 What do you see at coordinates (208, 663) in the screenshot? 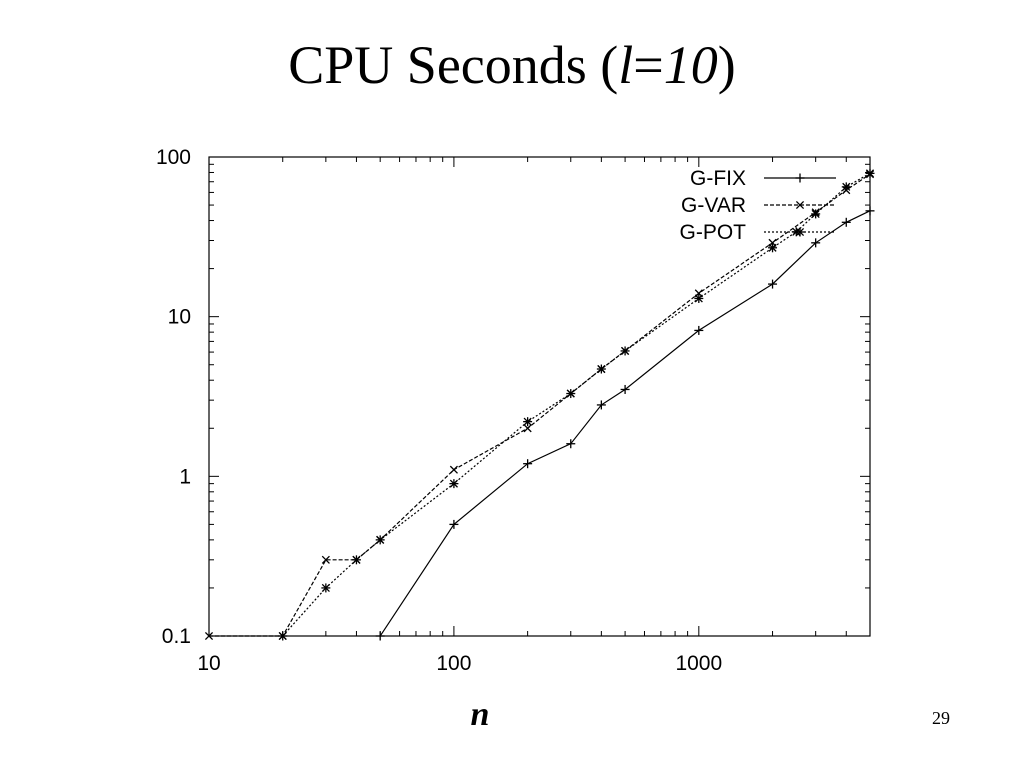
I see `x-tick-label: 10` at bounding box center [208, 663].